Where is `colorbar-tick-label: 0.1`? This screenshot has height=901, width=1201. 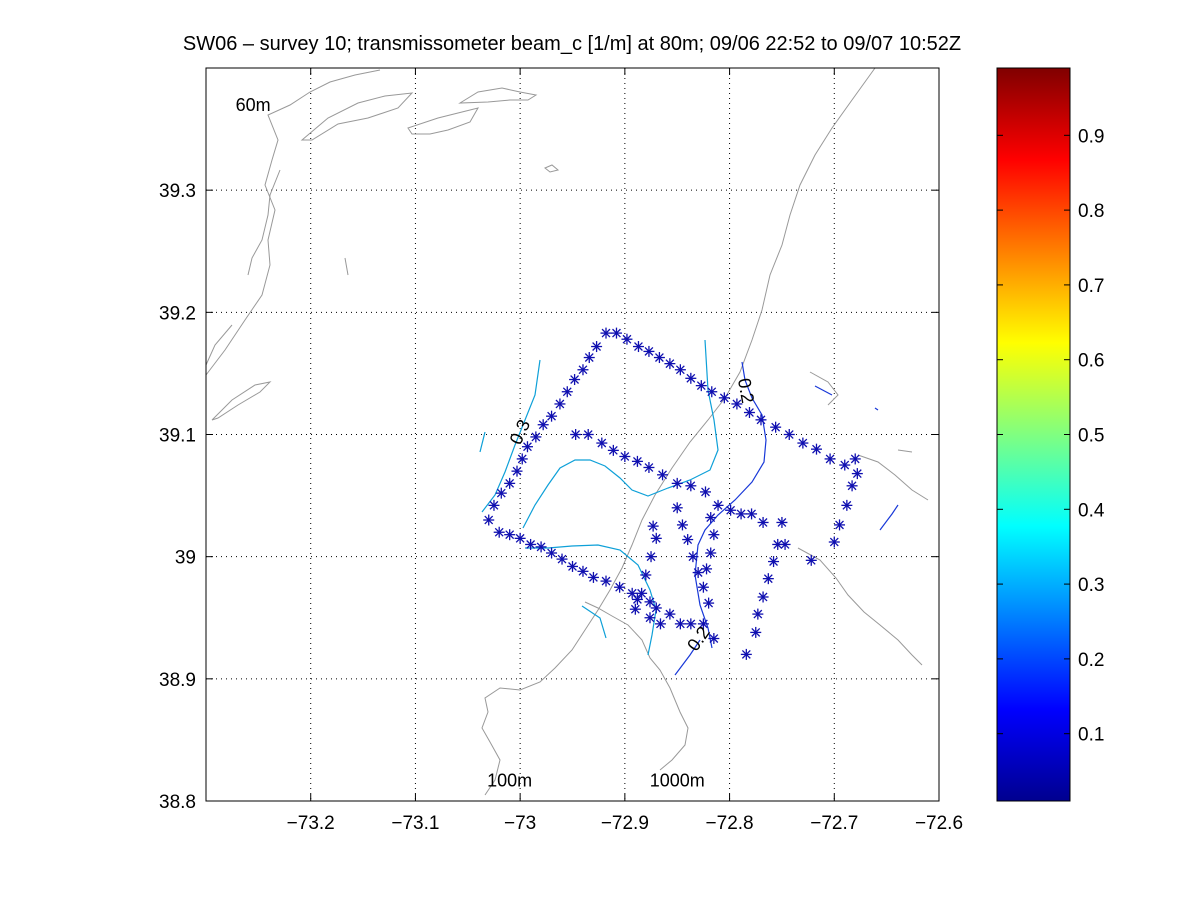
colorbar-tick-label: 0.1 is located at coordinates (1091, 735).